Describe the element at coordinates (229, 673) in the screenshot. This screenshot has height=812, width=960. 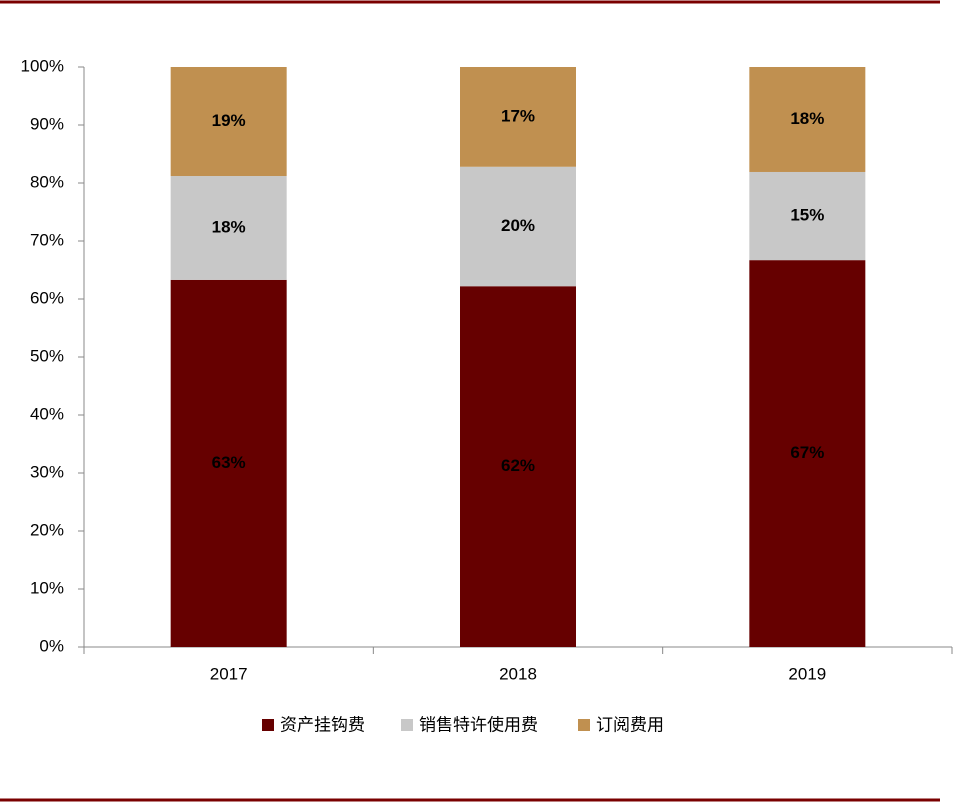
I see `x-tick-label: 2017` at that location.